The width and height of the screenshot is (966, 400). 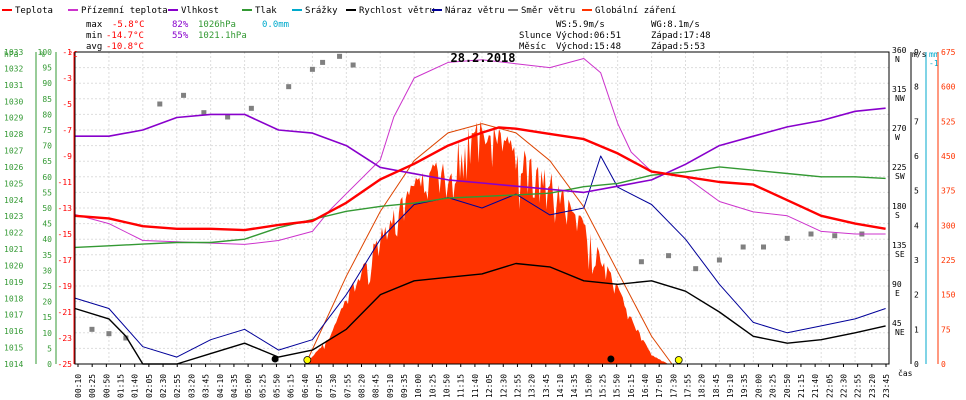 I want to click on direction-tick-label: 270, so click(x=899, y=128).